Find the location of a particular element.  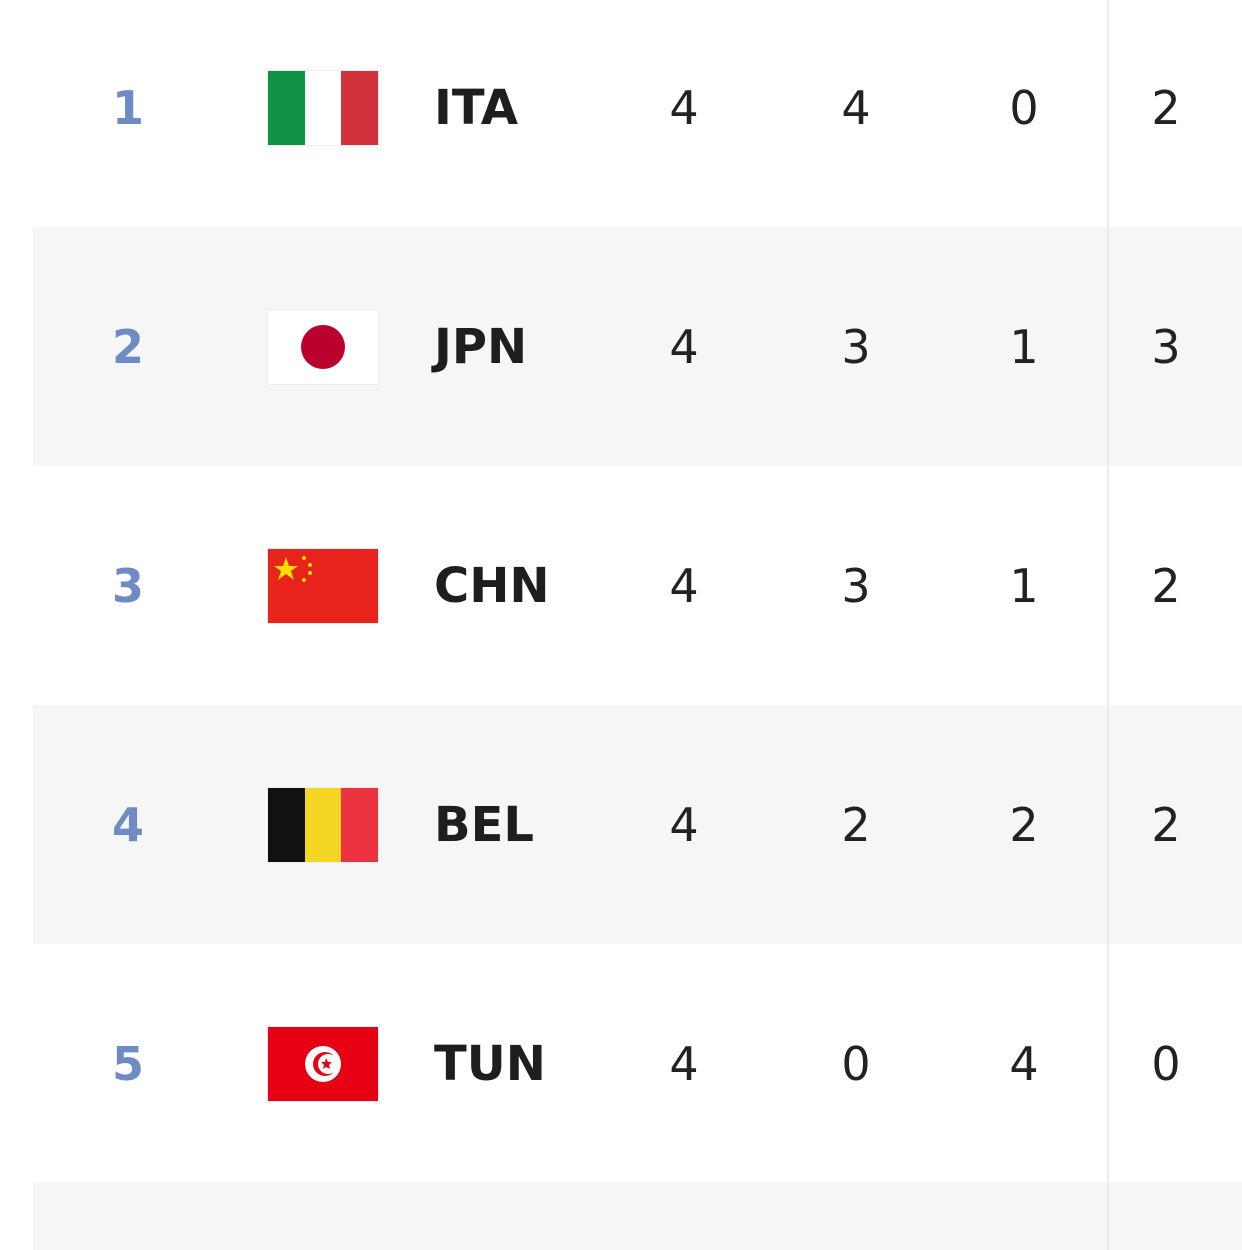

rank: 3 is located at coordinates (128, 585).